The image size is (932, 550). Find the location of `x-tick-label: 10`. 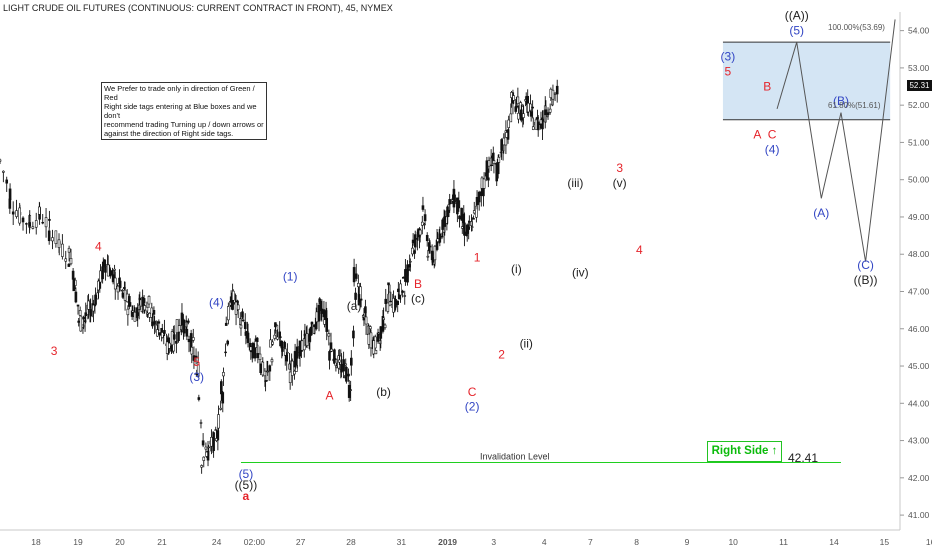

x-tick-label: 10 is located at coordinates (733, 542).